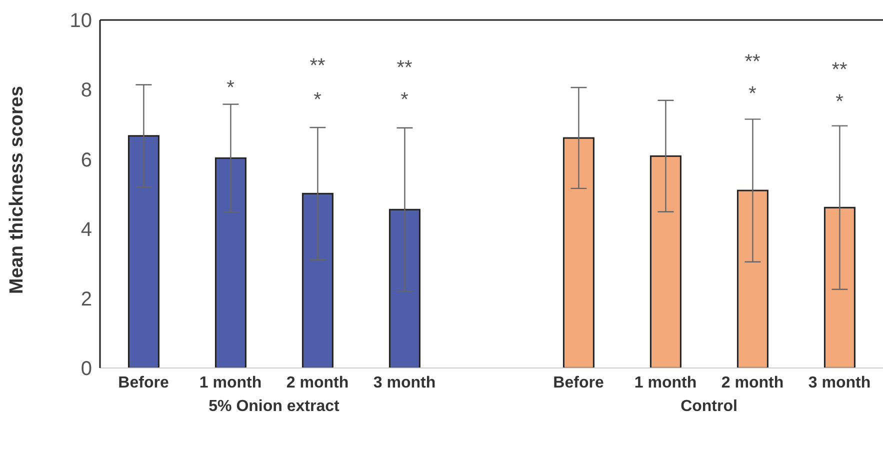 The width and height of the screenshot is (883, 452). Describe the element at coordinates (86, 160) in the screenshot. I see `y-tick-label: 6` at that location.